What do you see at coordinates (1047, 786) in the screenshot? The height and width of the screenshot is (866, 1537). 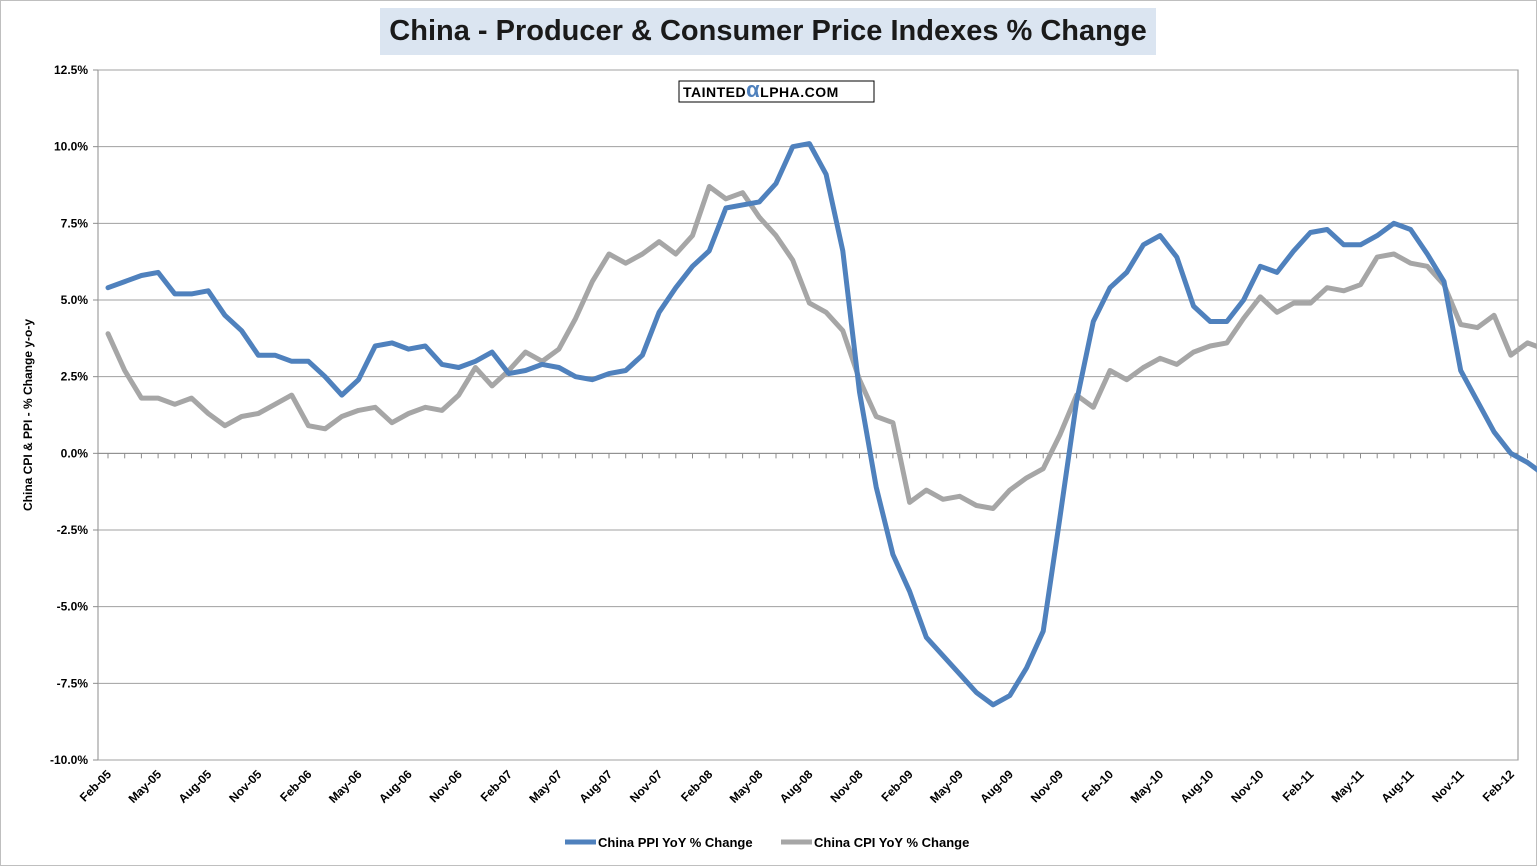 I see `x-tick-label: Nov-09` at bounding box center [1047, 786].